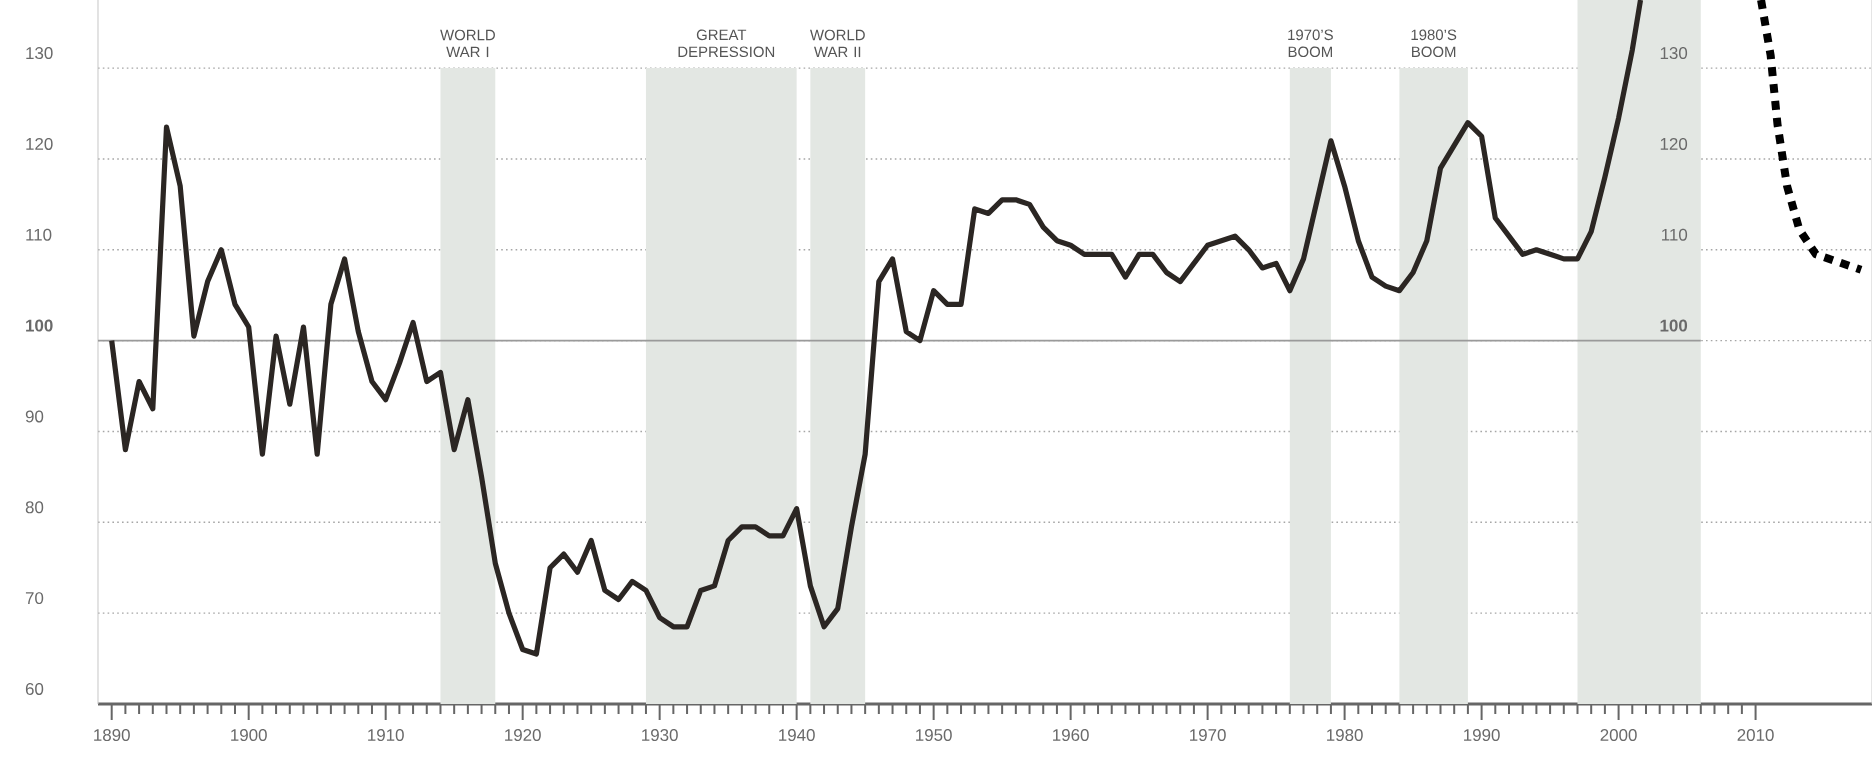 The image size is (1872, 768). Describe the element at coordinates (660, 735) in the screenshot. I see `x-tick-label: 1930` at that location.